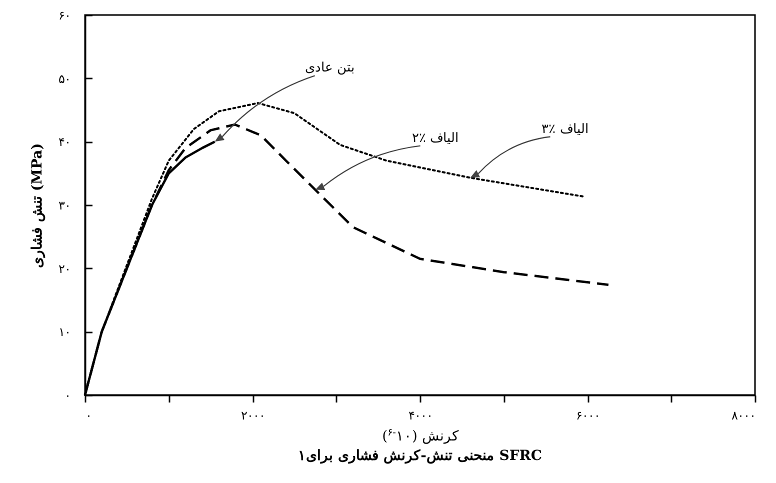  What do you see at coordinates (38, 205) in the screenshot?
I see `y-axis-title: تنش فشاری (MPa)` at bounding box center [38, 205].